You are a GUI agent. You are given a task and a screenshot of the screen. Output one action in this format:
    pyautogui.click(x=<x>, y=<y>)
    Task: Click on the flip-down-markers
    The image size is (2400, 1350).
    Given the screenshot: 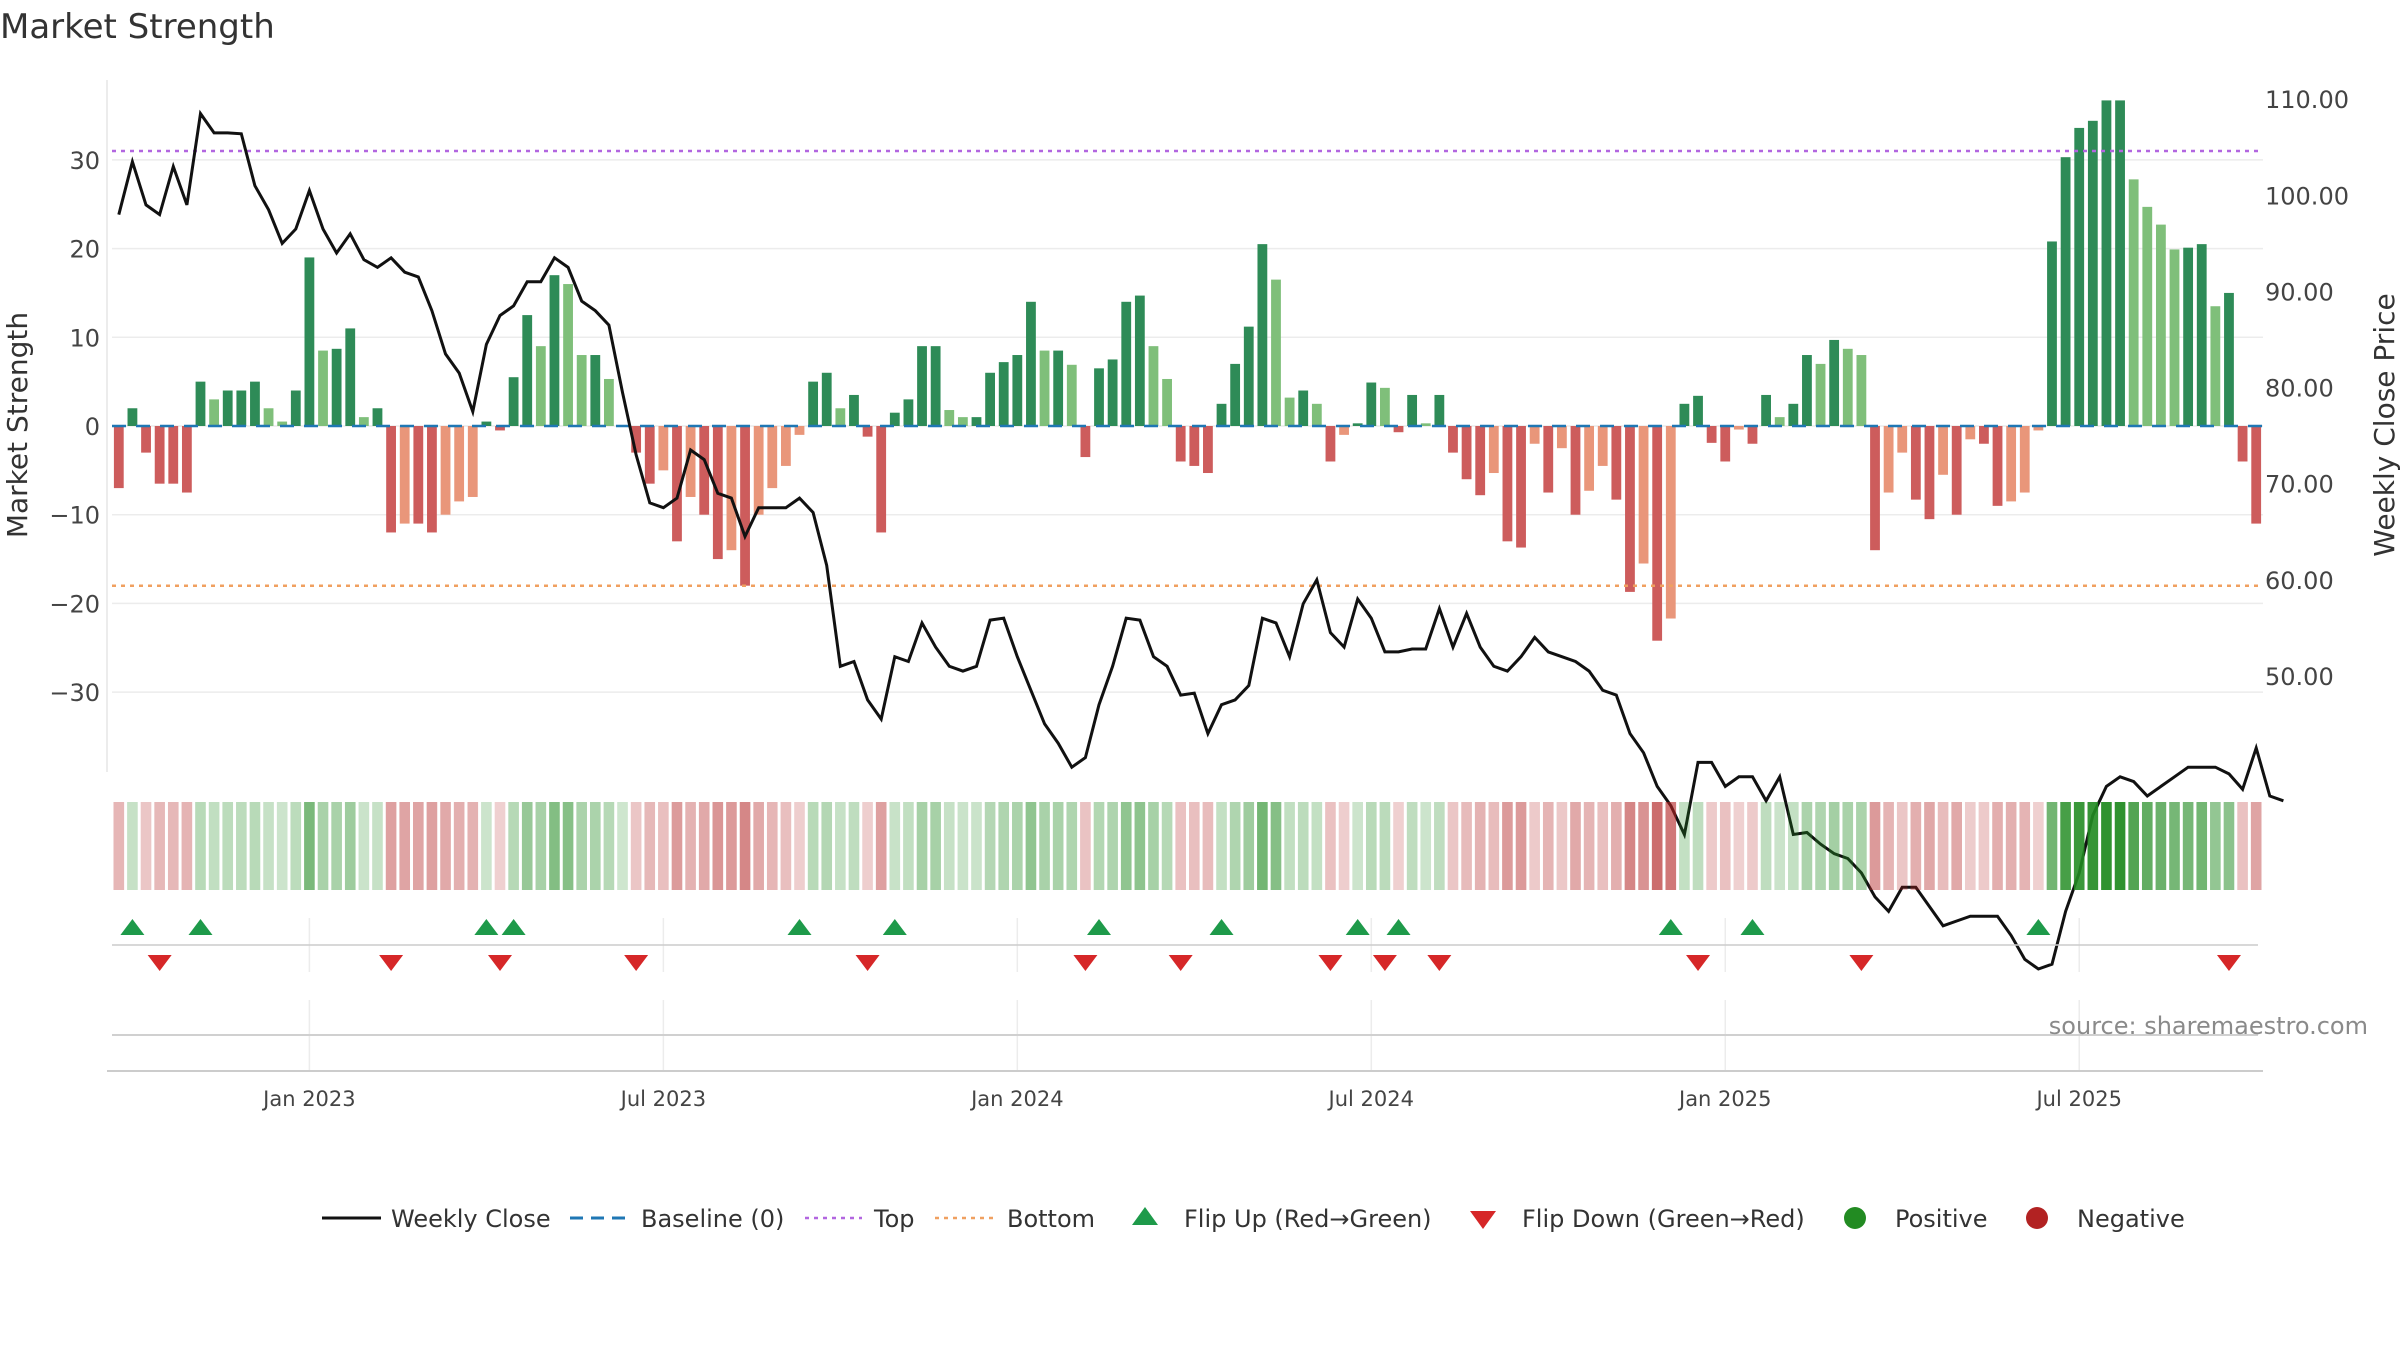 What is the action you would take?
    pyautogui.click(x=1194, y=963)
    